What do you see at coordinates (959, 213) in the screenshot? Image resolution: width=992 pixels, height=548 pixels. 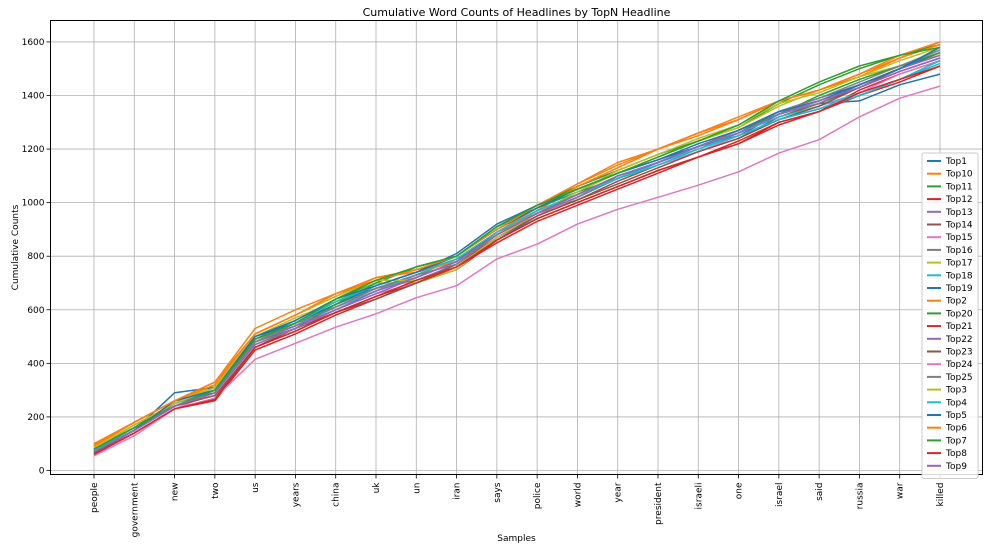 I see `legend-label: Top13` at bounding box center [959, 213].